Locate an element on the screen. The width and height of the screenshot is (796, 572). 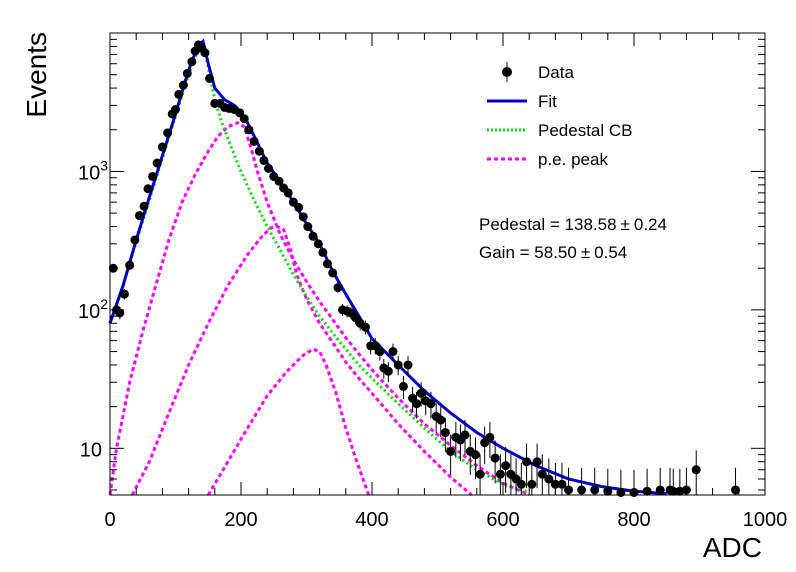
legend-label: Pedestal CB is located at coordinates (585, 130).